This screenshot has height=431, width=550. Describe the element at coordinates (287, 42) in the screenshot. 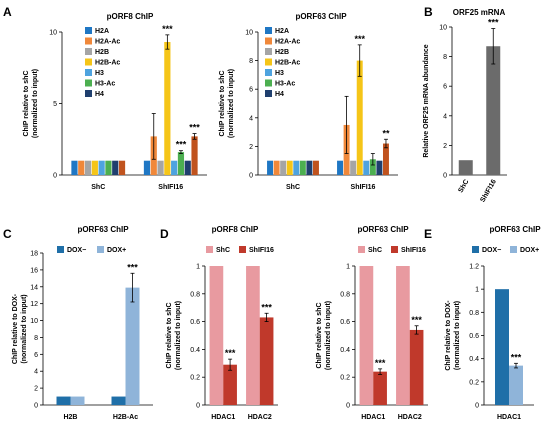

I see `legend-label: H2A-Ac` at that location.